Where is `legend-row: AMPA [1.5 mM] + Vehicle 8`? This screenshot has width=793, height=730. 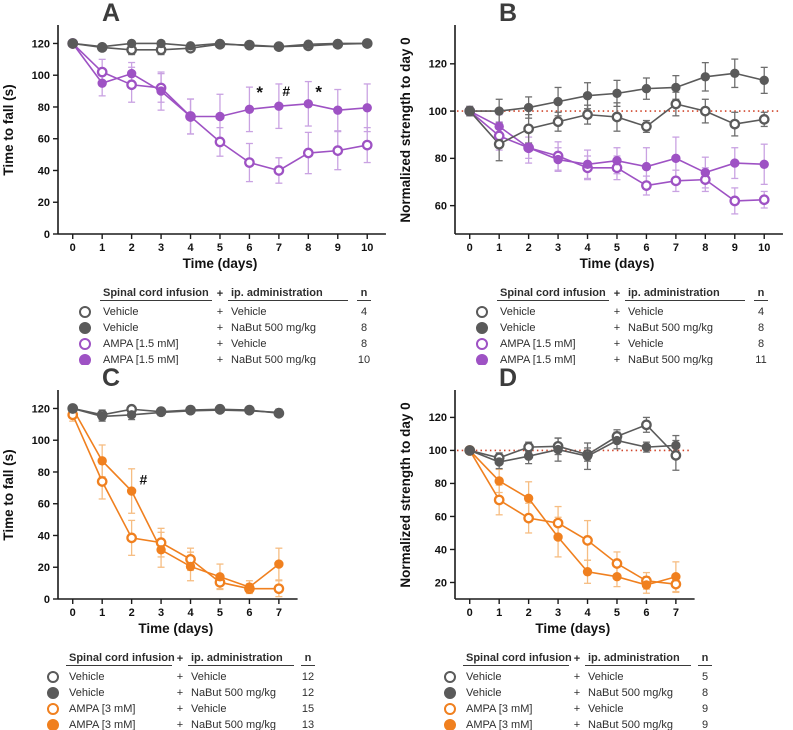
legend-row: AMPA [1.5 mM] + Vehicle 8 is located at coordinates (630, 344).